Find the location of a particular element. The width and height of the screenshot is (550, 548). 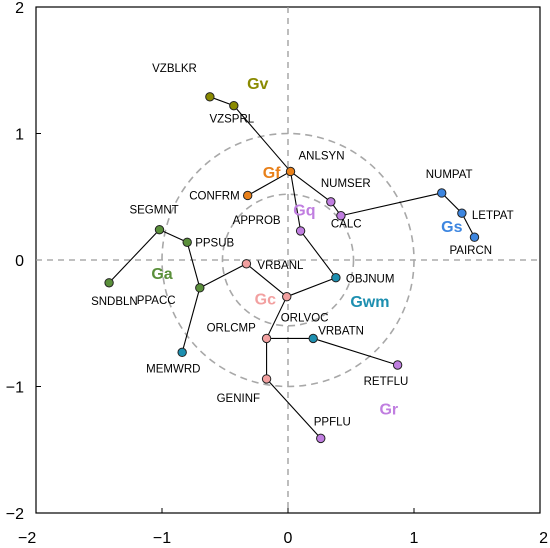

edge-anlsyn-approb is located at coordinates (295, 201).